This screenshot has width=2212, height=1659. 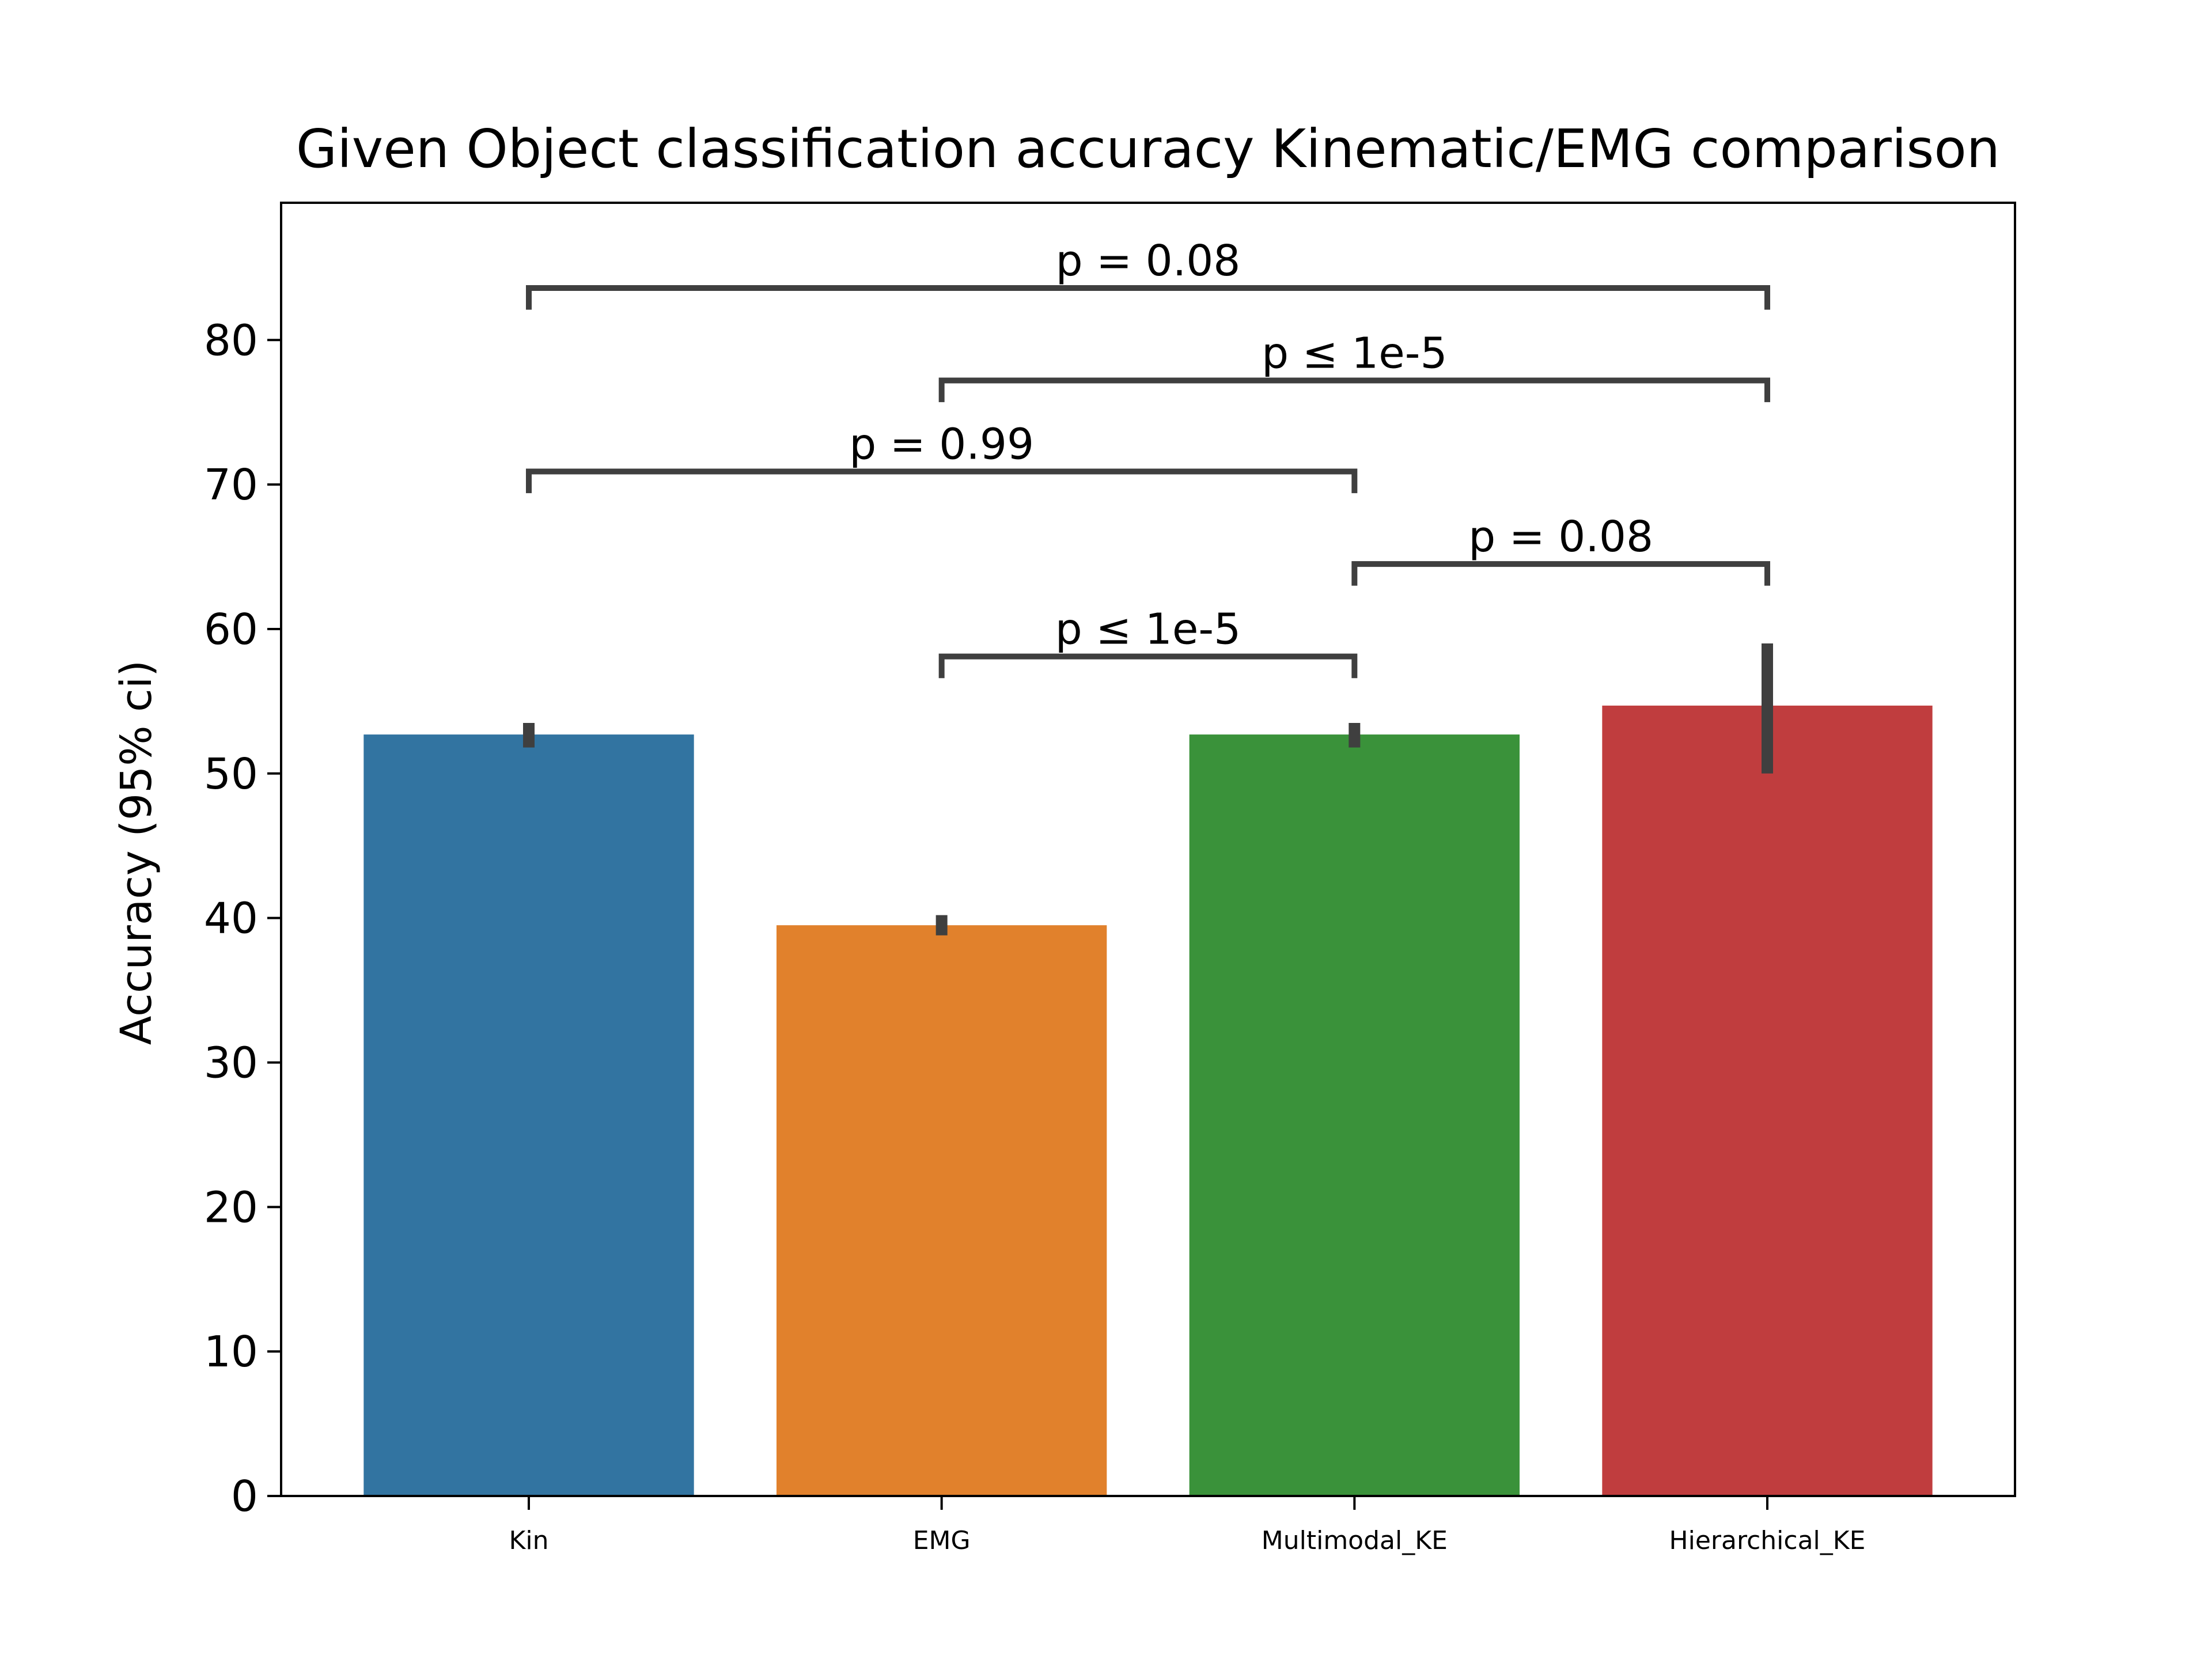 I want to click on y-axis-label: Accuracy (95% ci), so click(x=136, y=852).